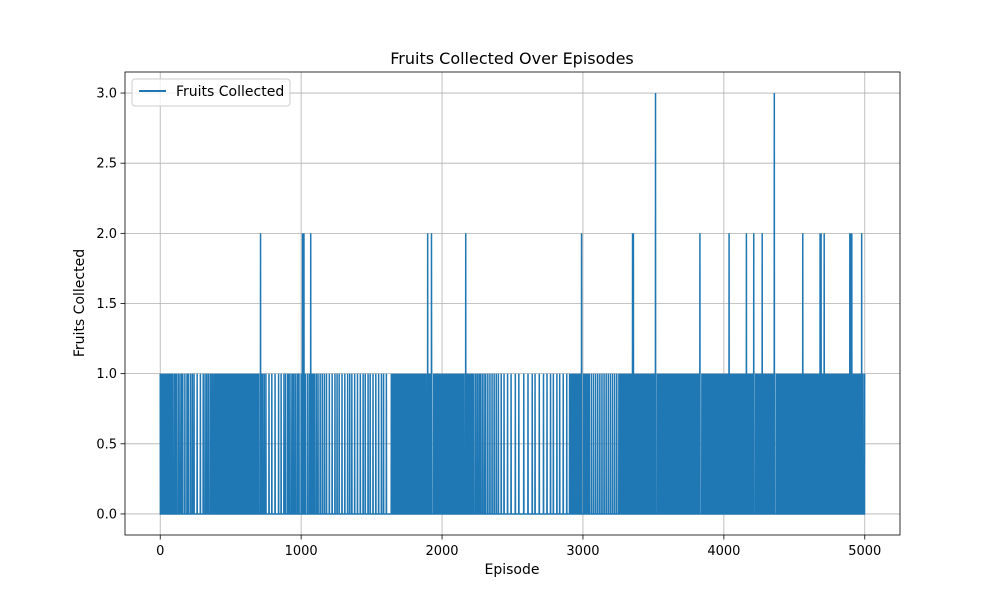  What do you see at coordinates (864, 551) in the screenshot?
I see `x-tick-label: 5000` at bounding box center [864, 551].